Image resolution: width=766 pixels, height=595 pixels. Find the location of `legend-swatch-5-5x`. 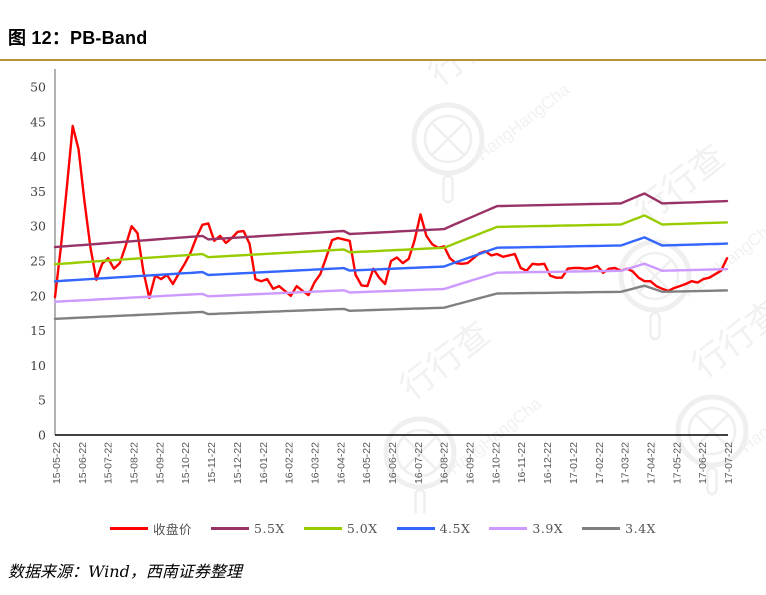

legend-swatch-5-5x is located at coordinates (230, 528).